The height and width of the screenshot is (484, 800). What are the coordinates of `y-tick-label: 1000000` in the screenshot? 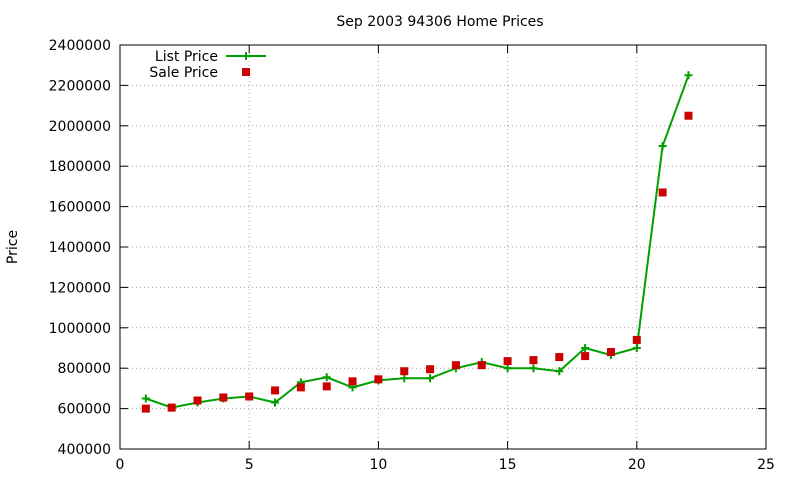 It's located at (80, 329).